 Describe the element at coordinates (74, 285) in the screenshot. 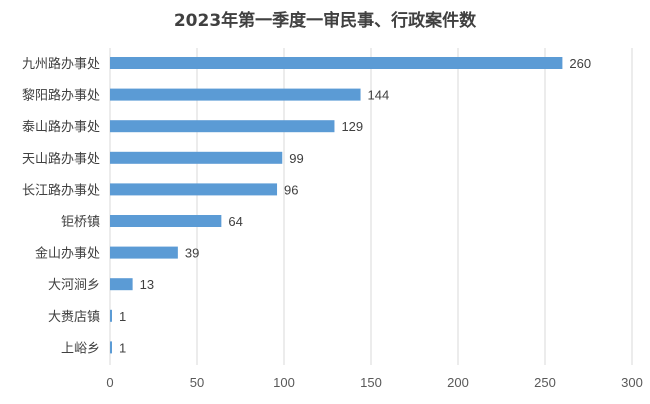

I see `category-label-7: 大河涧乡` at that location.